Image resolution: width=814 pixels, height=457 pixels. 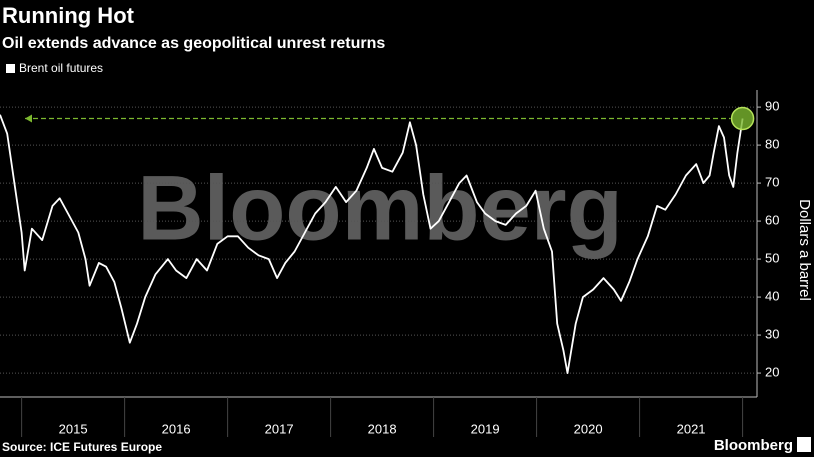 I want to click on legend-label: Brent oil futures, so click(x=61, y=68).